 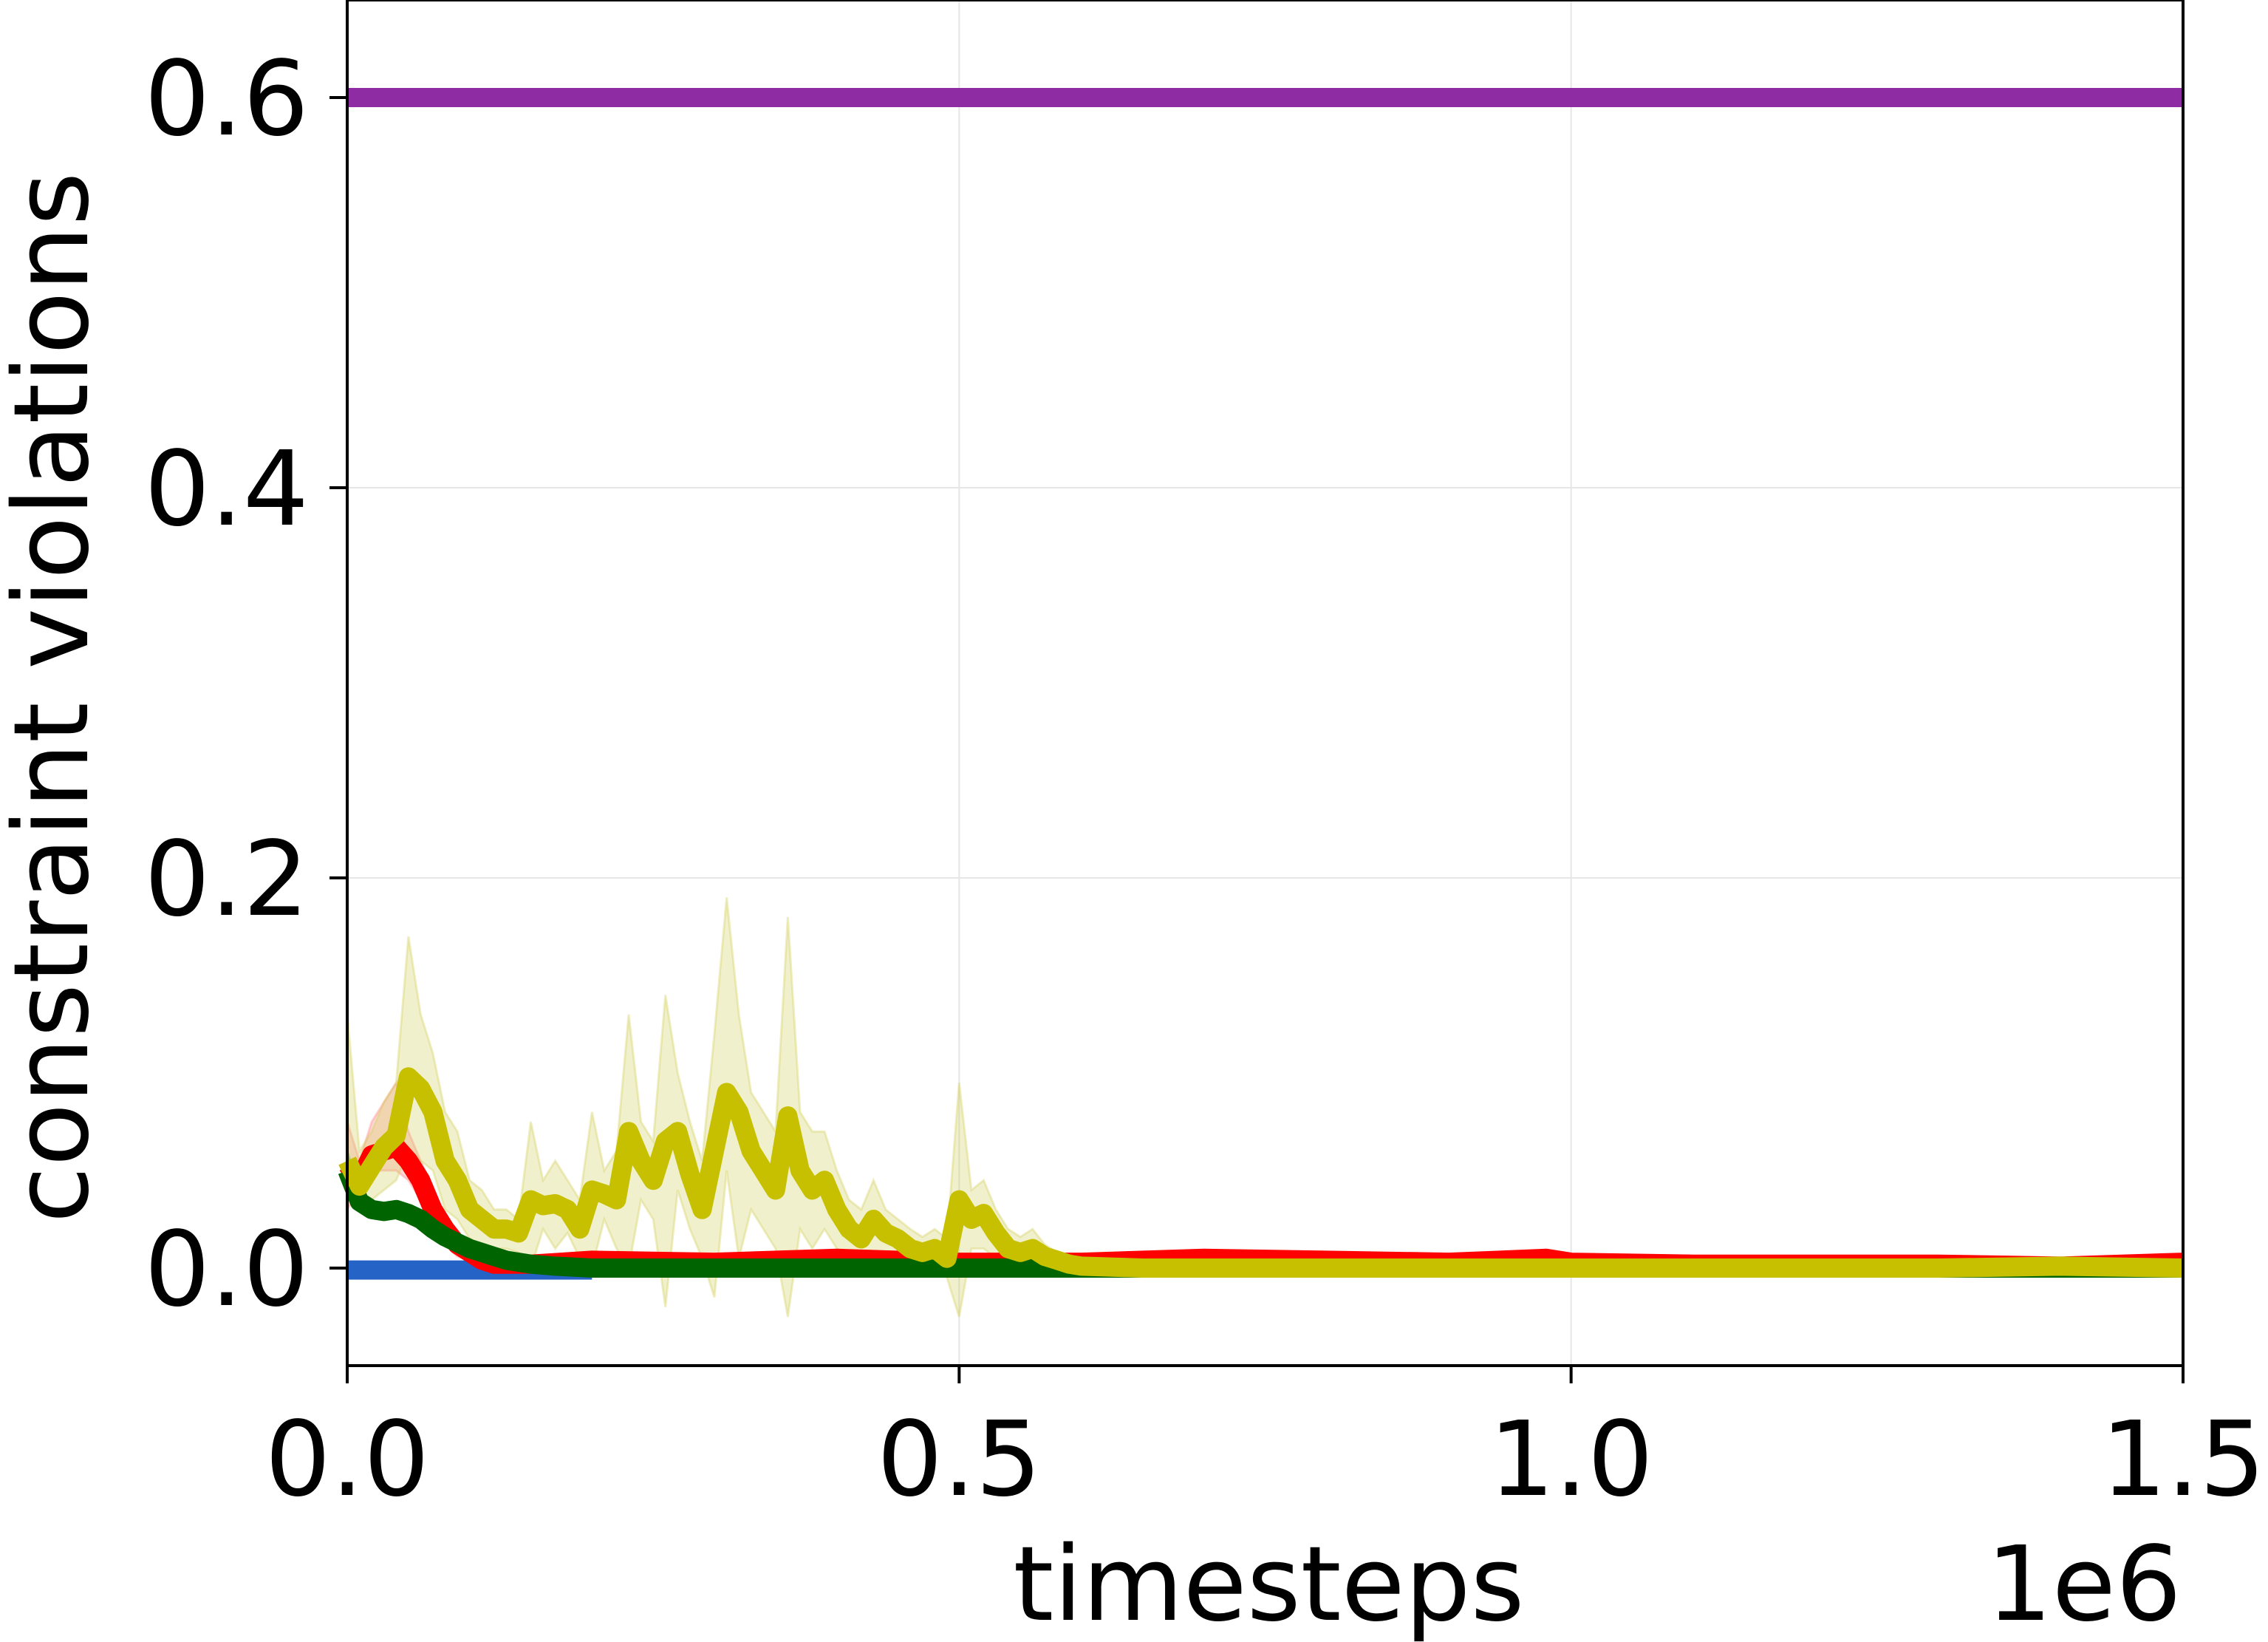 I want to click on x-tick-label: 0.0, so click(x=347, y=1460).